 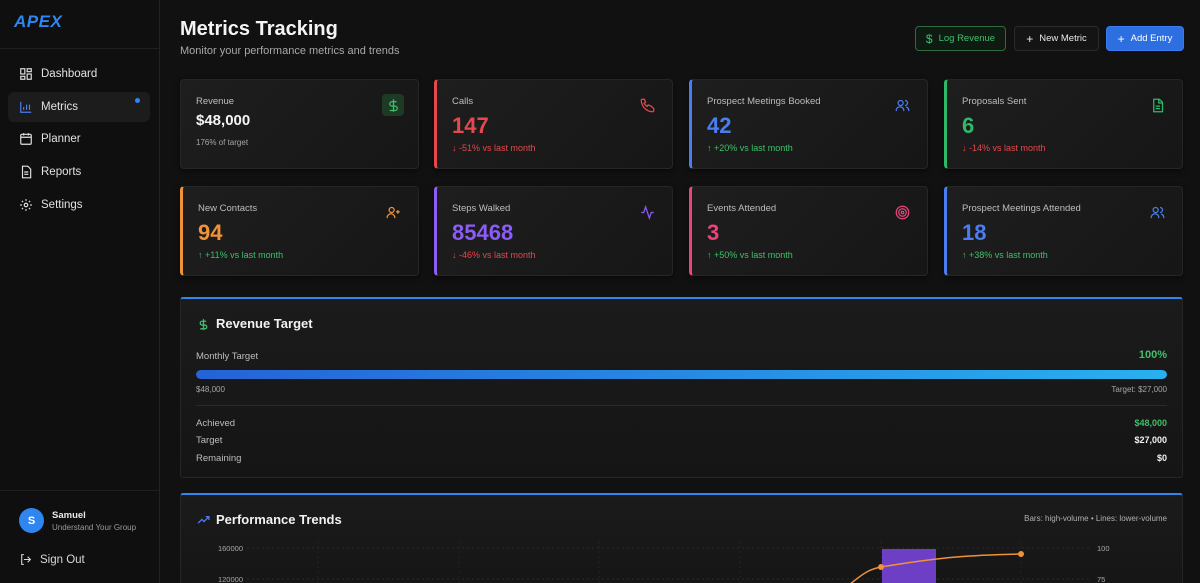 I want to click on summary-row-remaining: Remaining $0, so click(x=681, y=458).